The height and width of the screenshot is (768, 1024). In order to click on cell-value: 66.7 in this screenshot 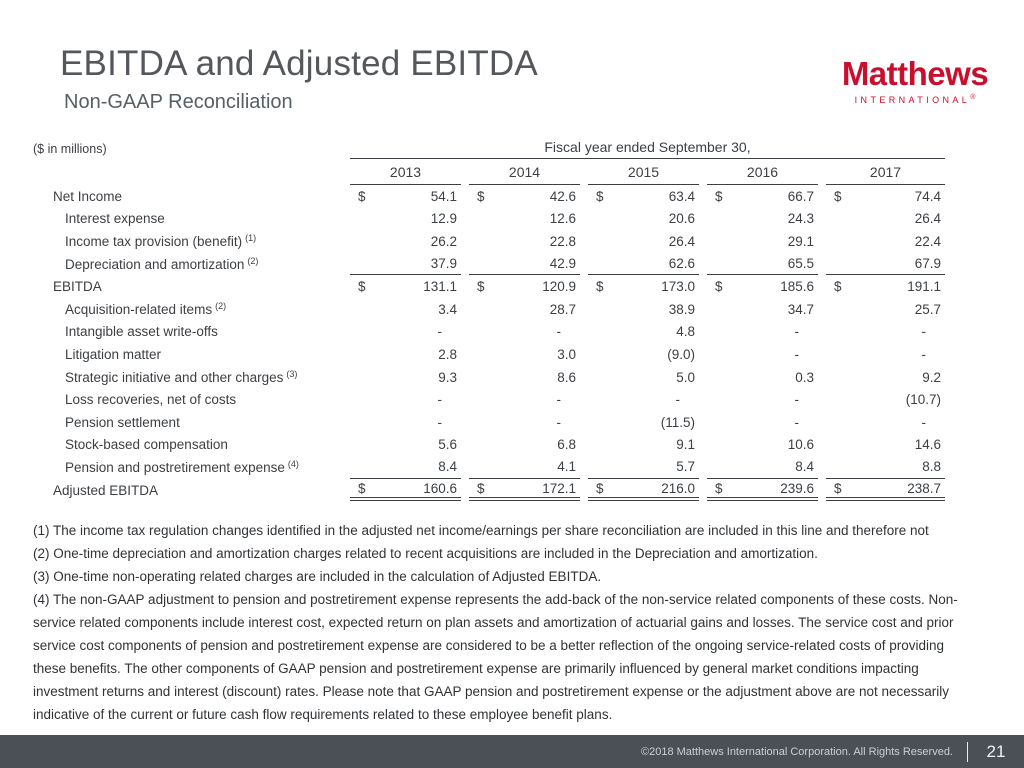, I will do `click(800, 196)`.